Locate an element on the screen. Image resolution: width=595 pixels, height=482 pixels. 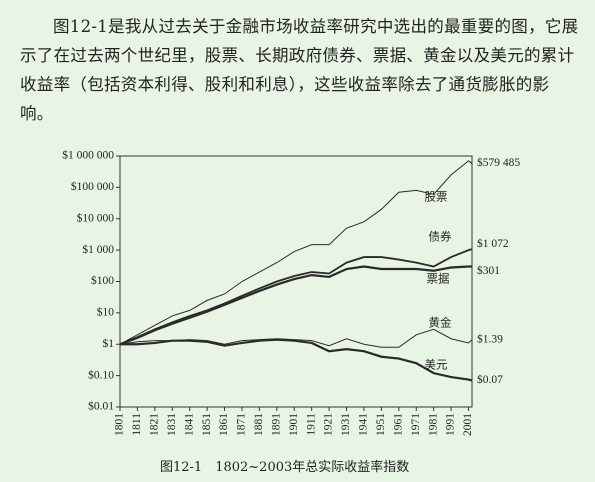
y-tick-label: $100 000 is located at coordinates (92, 186).